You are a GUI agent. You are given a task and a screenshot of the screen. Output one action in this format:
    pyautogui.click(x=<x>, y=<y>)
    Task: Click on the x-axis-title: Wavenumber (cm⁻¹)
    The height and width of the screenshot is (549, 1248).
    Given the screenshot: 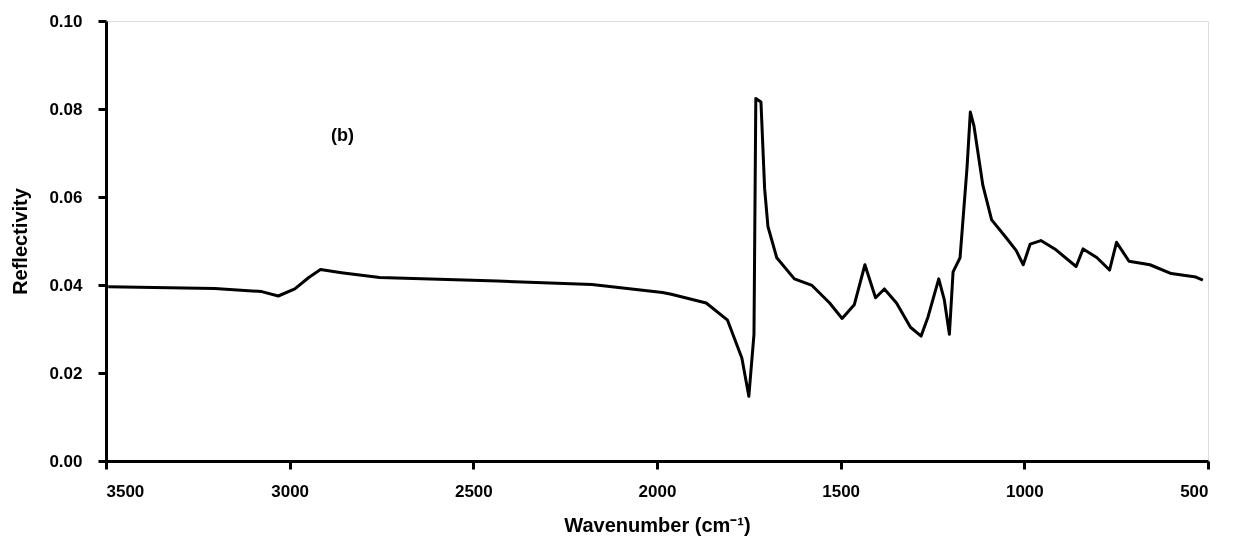 What is the action you would take?
    pyautogui.click(x=657, y=524)
    